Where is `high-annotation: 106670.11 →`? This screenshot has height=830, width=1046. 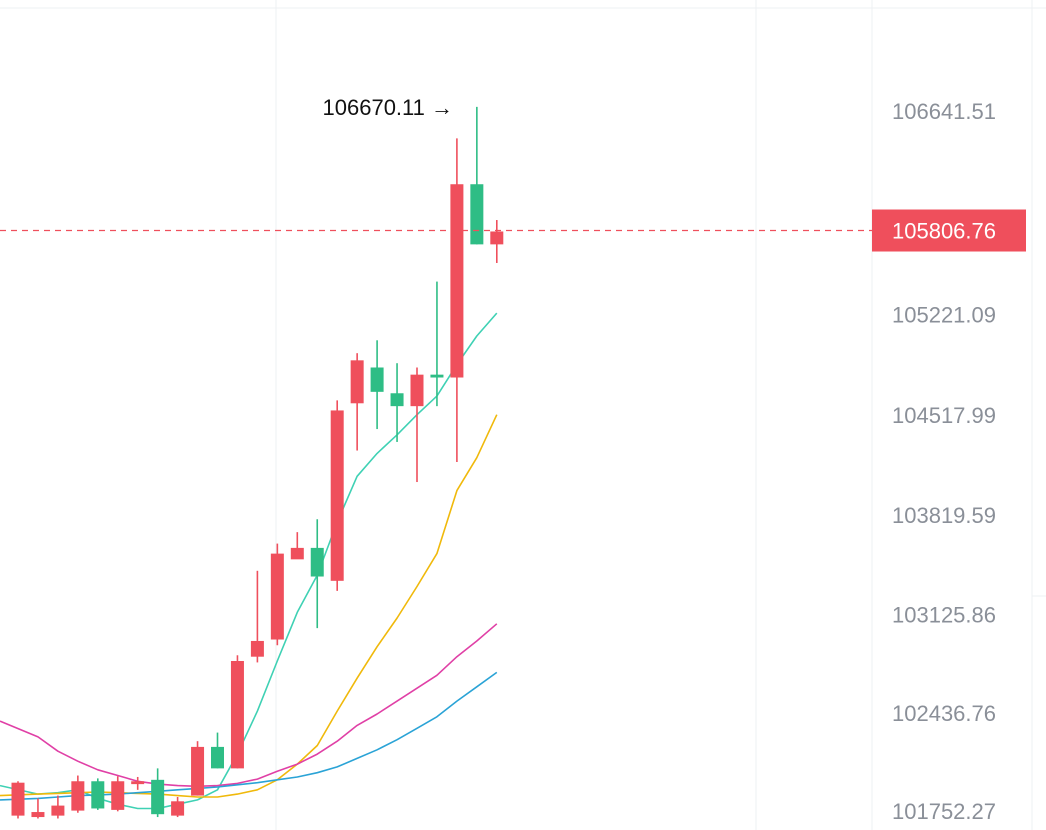
high-annotation: 106670.11 → is located at coordinates (388, 107).